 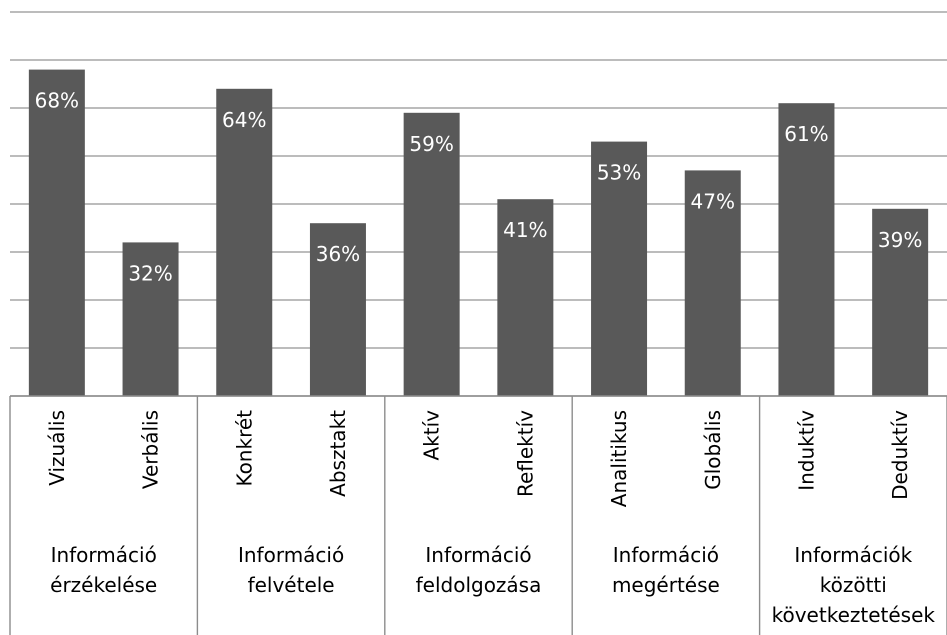 What do you see at coordinates (854, 615) in the screenshot?
I see `group-label: következtetések` at bounding box center [854, 615].